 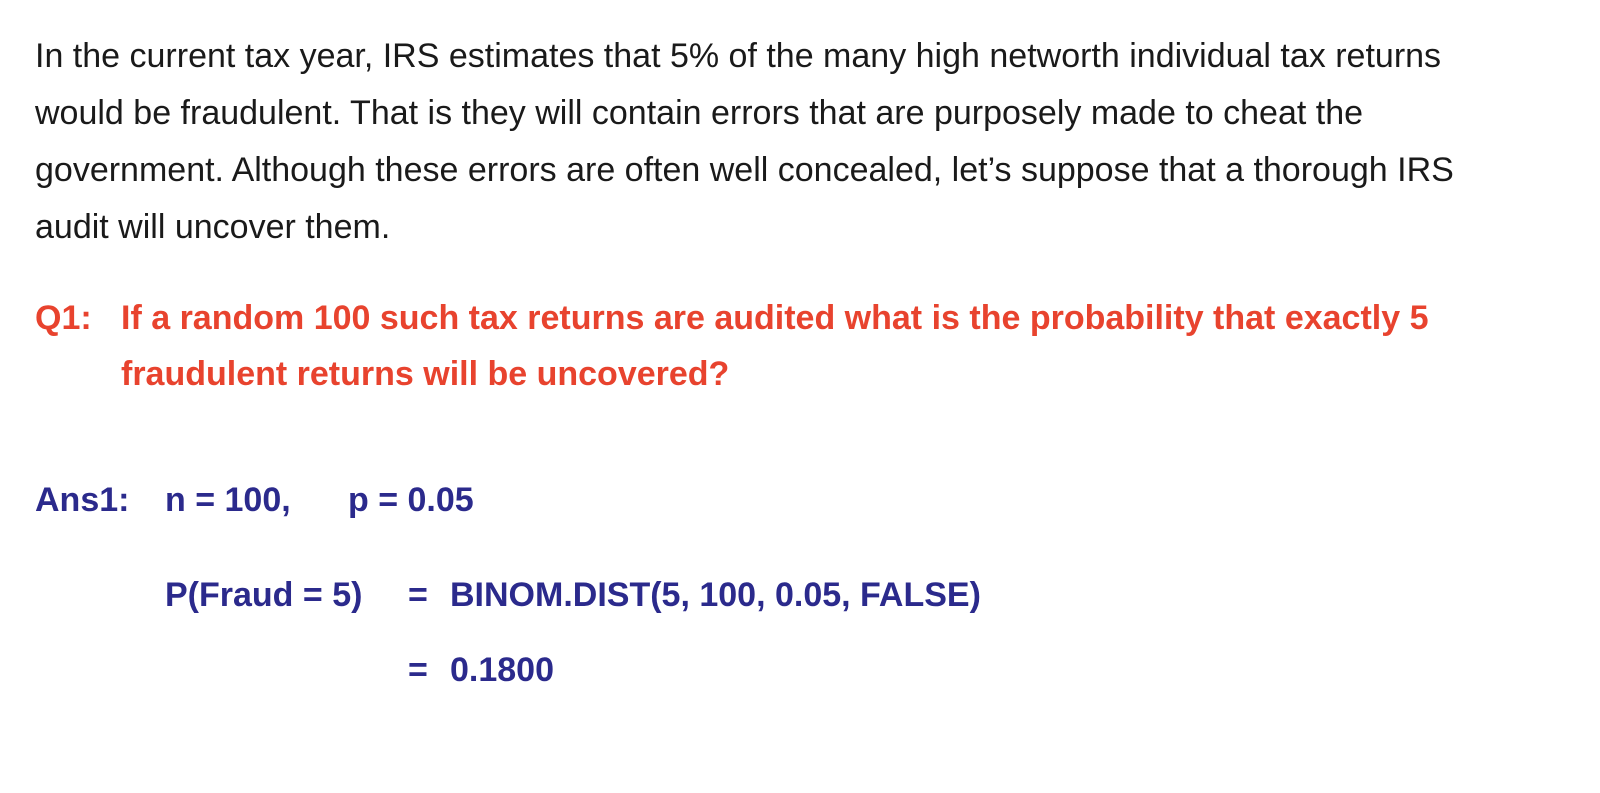 What do you see at coordinates (502, 670) in the screenshot?
I see `probability-result: 0.1800` at bounding box center [502, 670].